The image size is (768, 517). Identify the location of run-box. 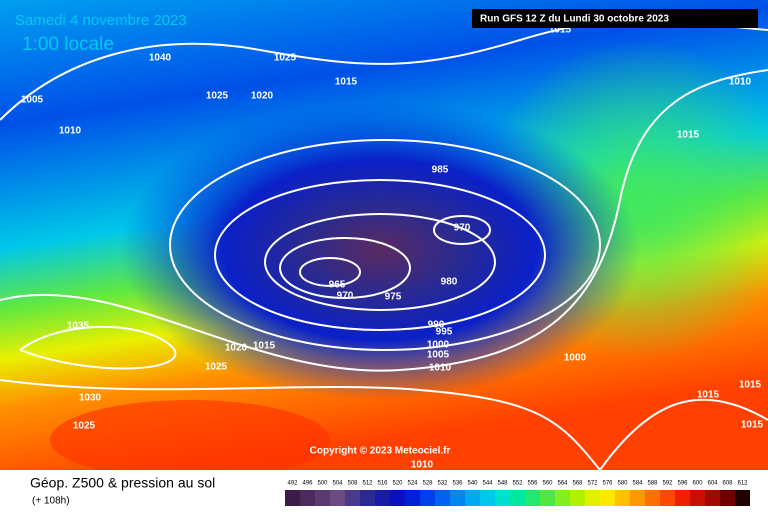
(615, 18).